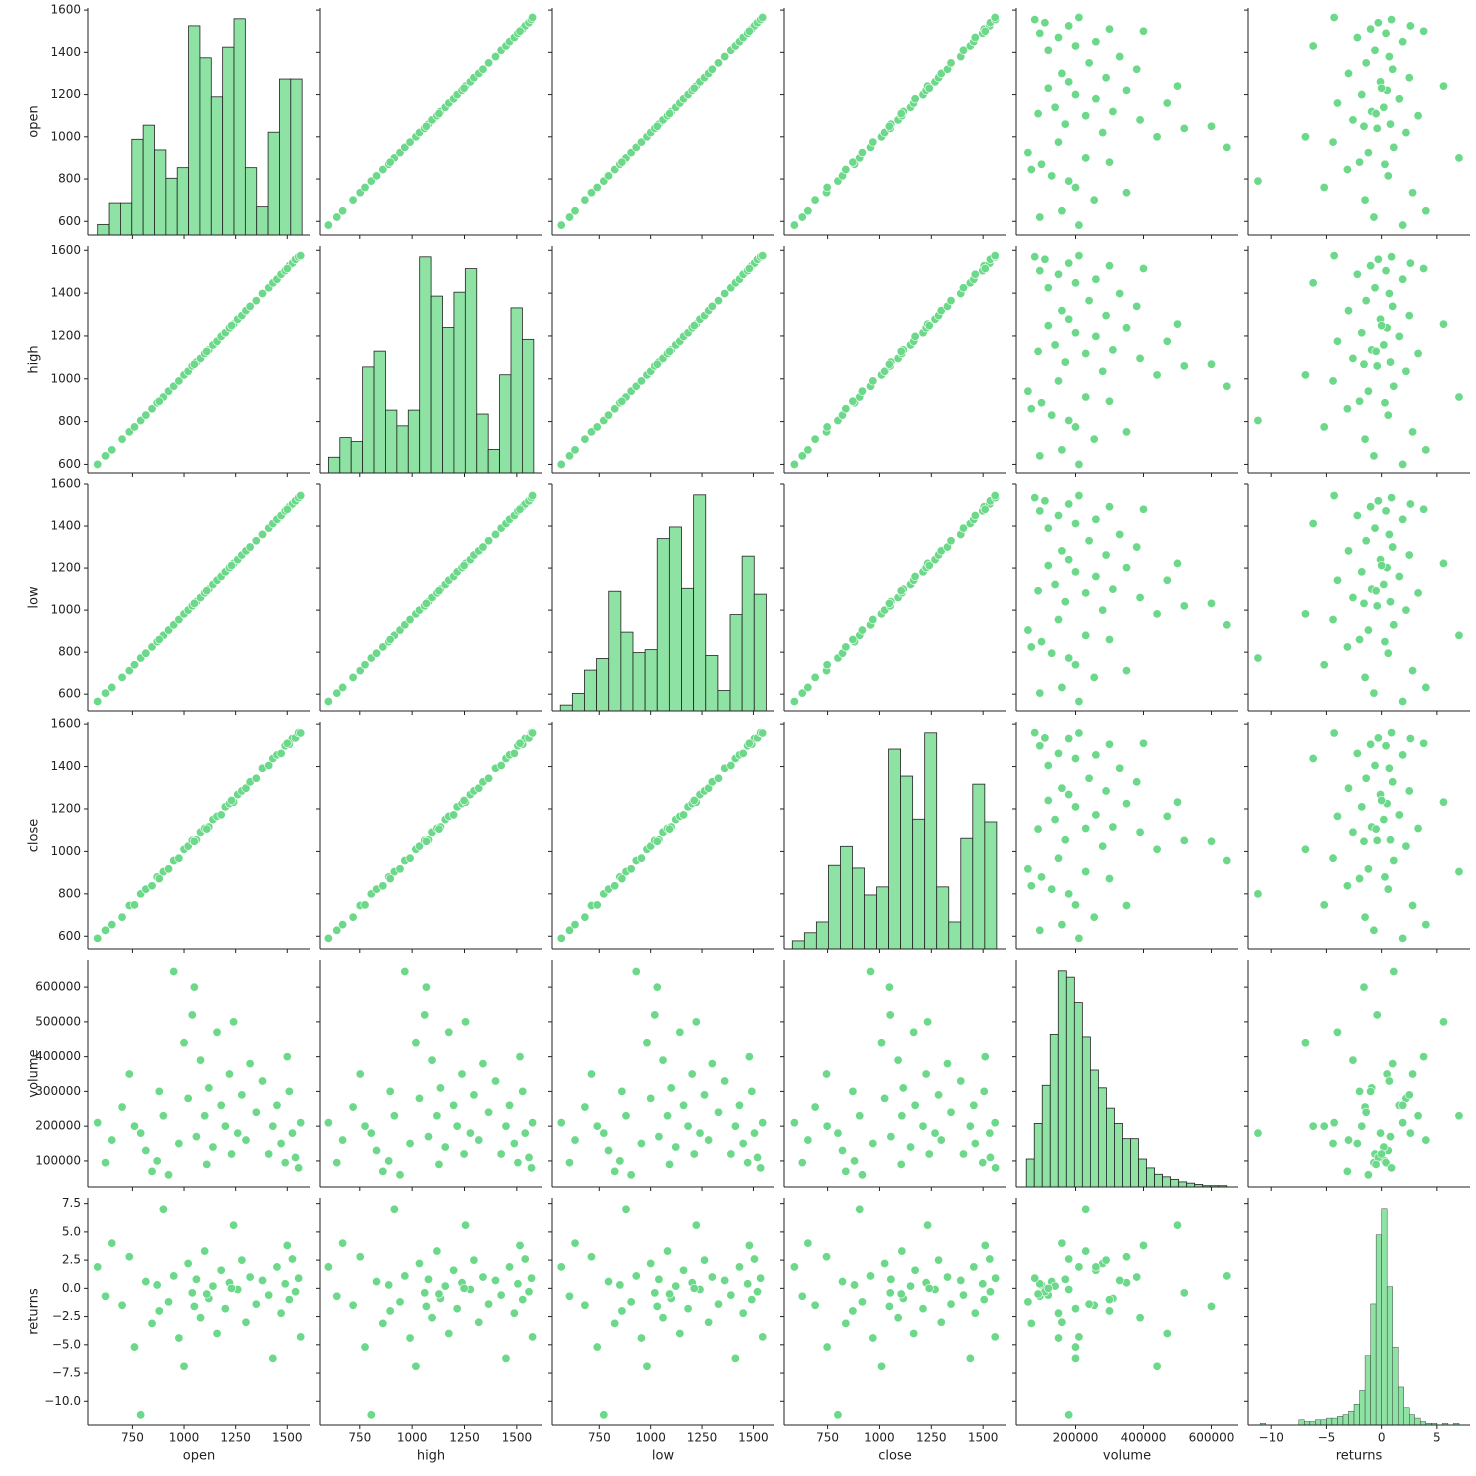 The height and width of the screenshot is (1476, 1476). I want to click on y-tick-label: 800, so click(69, 652).